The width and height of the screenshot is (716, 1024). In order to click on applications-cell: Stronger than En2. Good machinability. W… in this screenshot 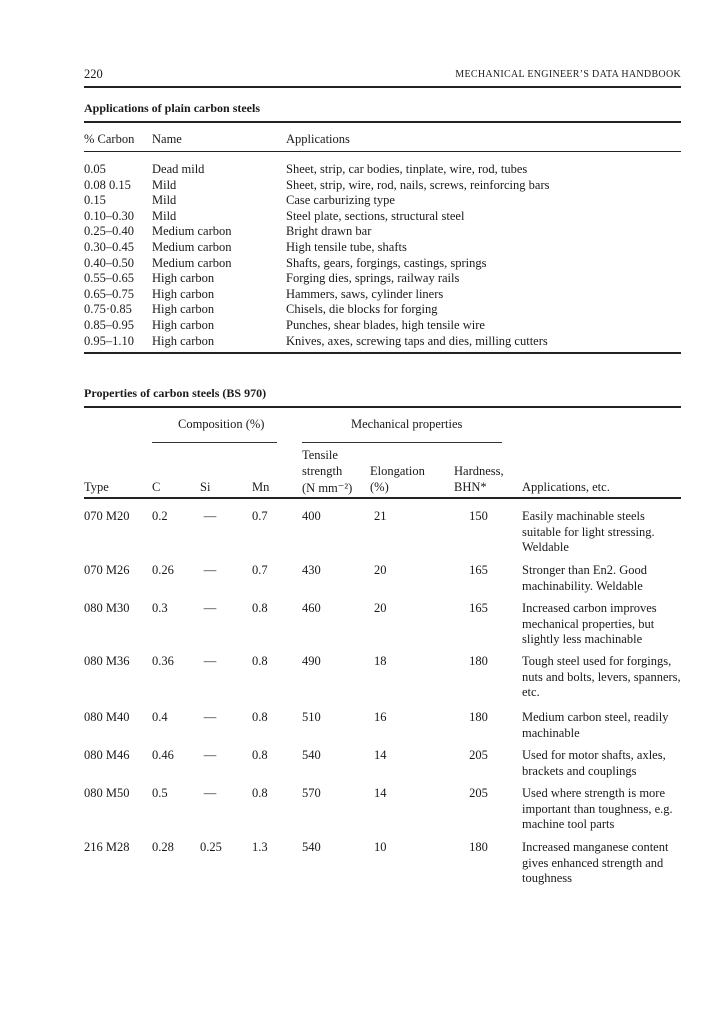, I will do `click(584, 578)`.